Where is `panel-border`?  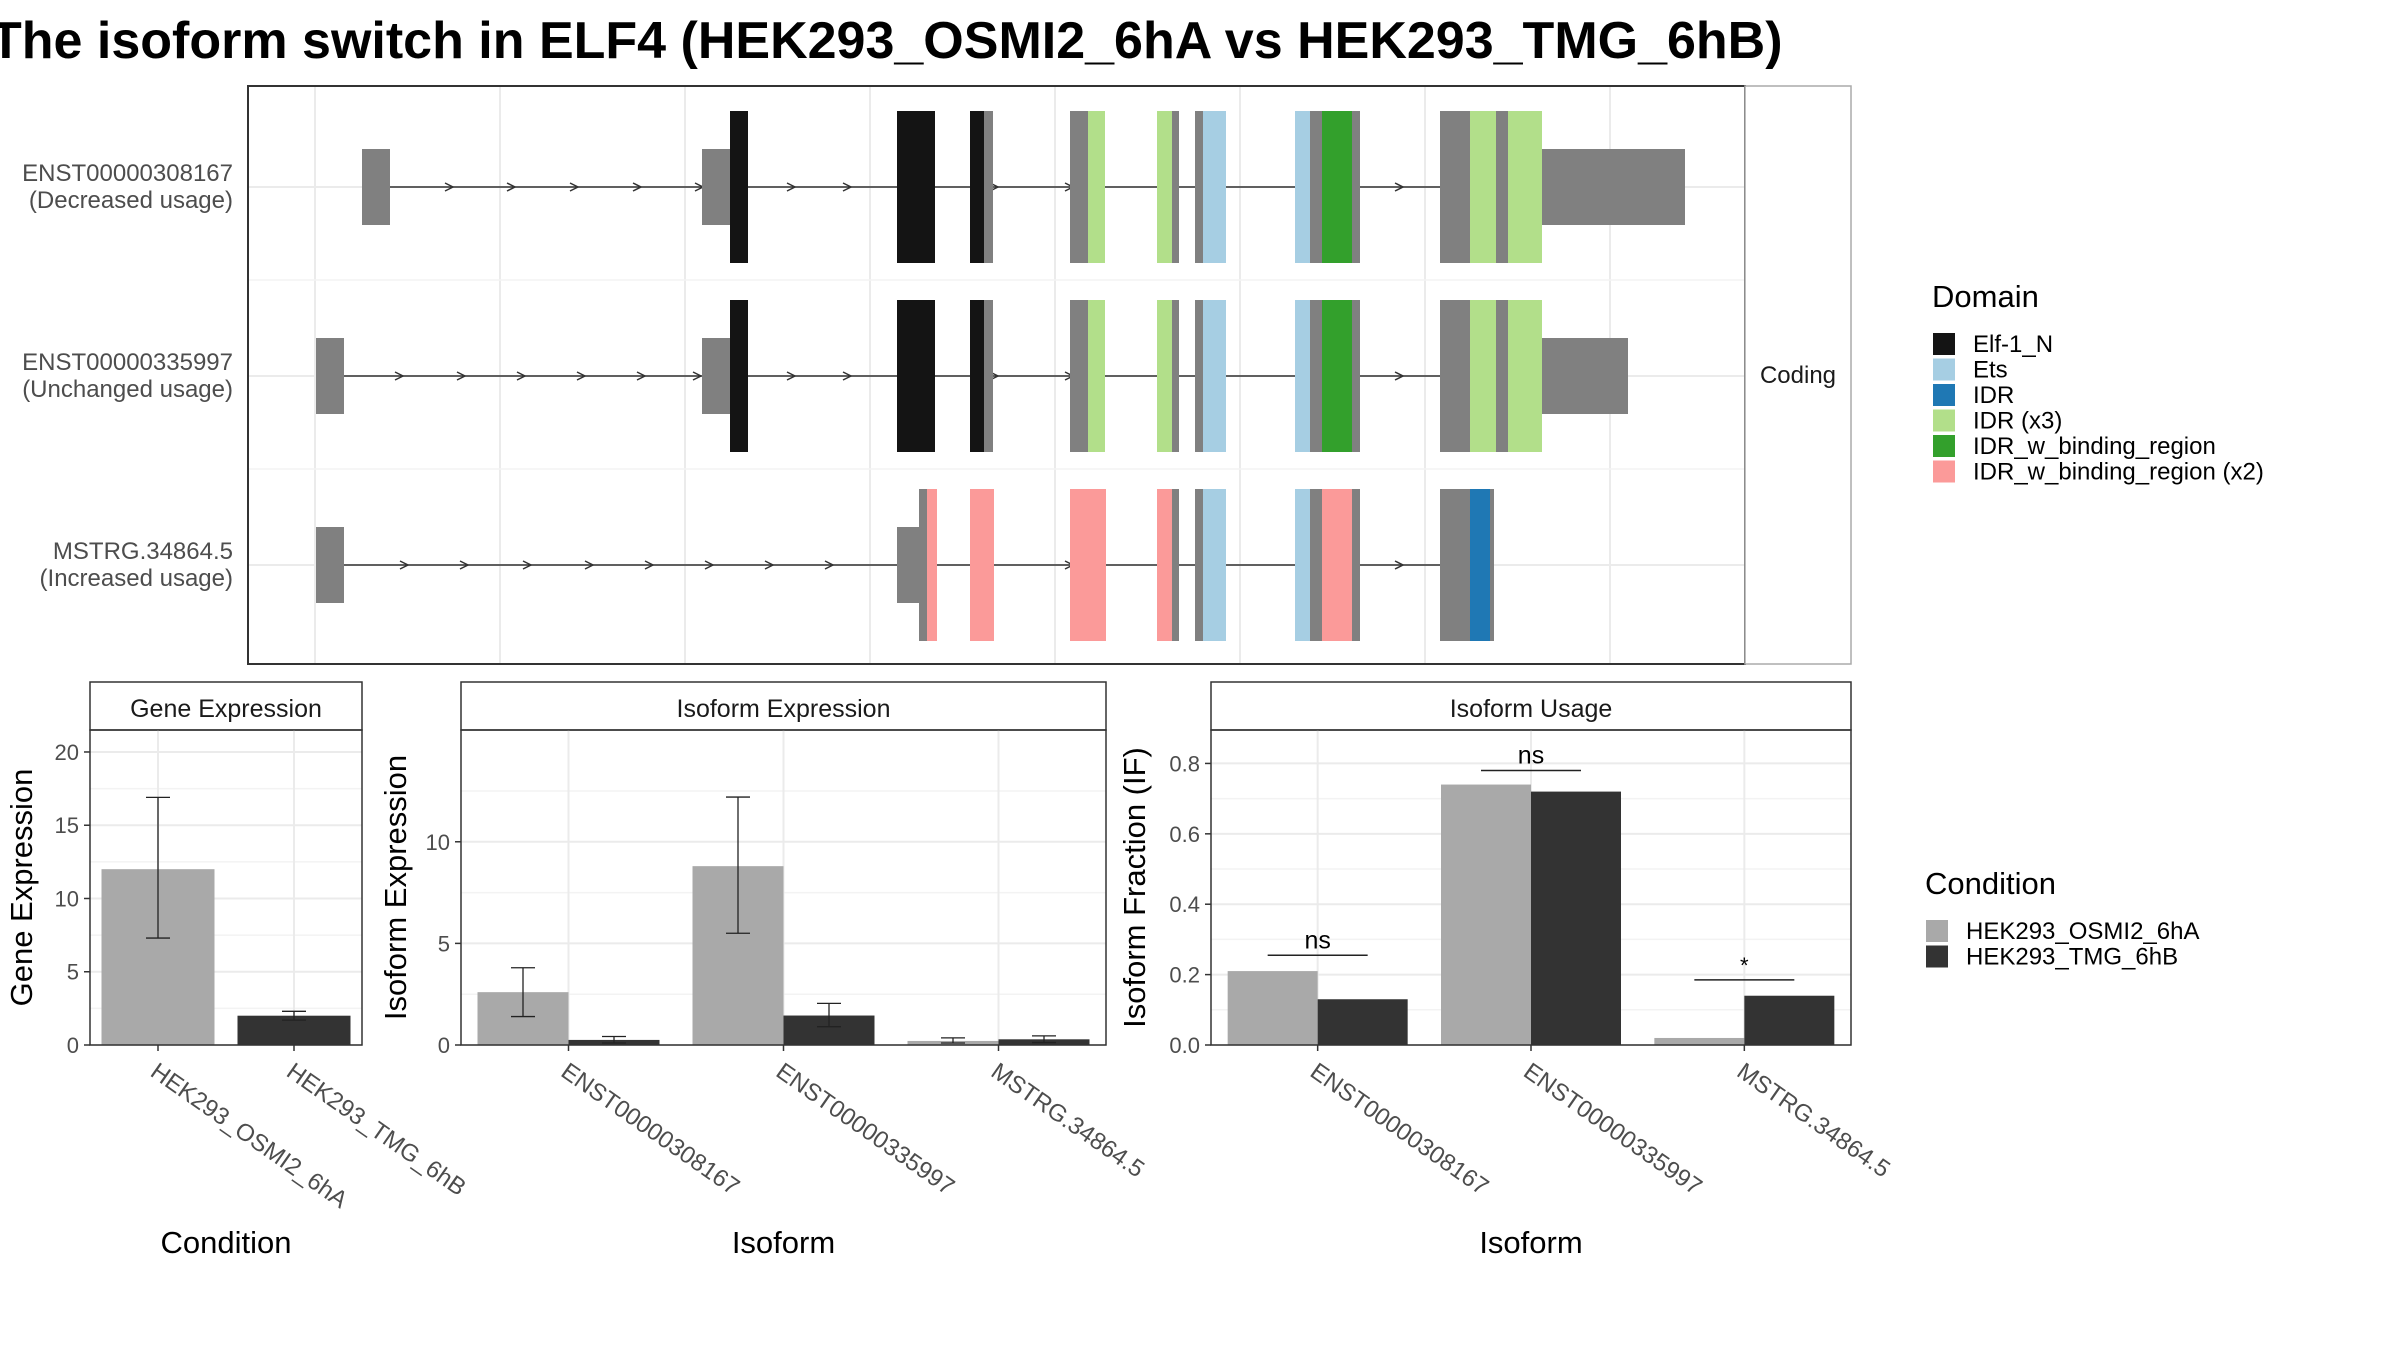
panel-border is located at coordinates (226, 887).